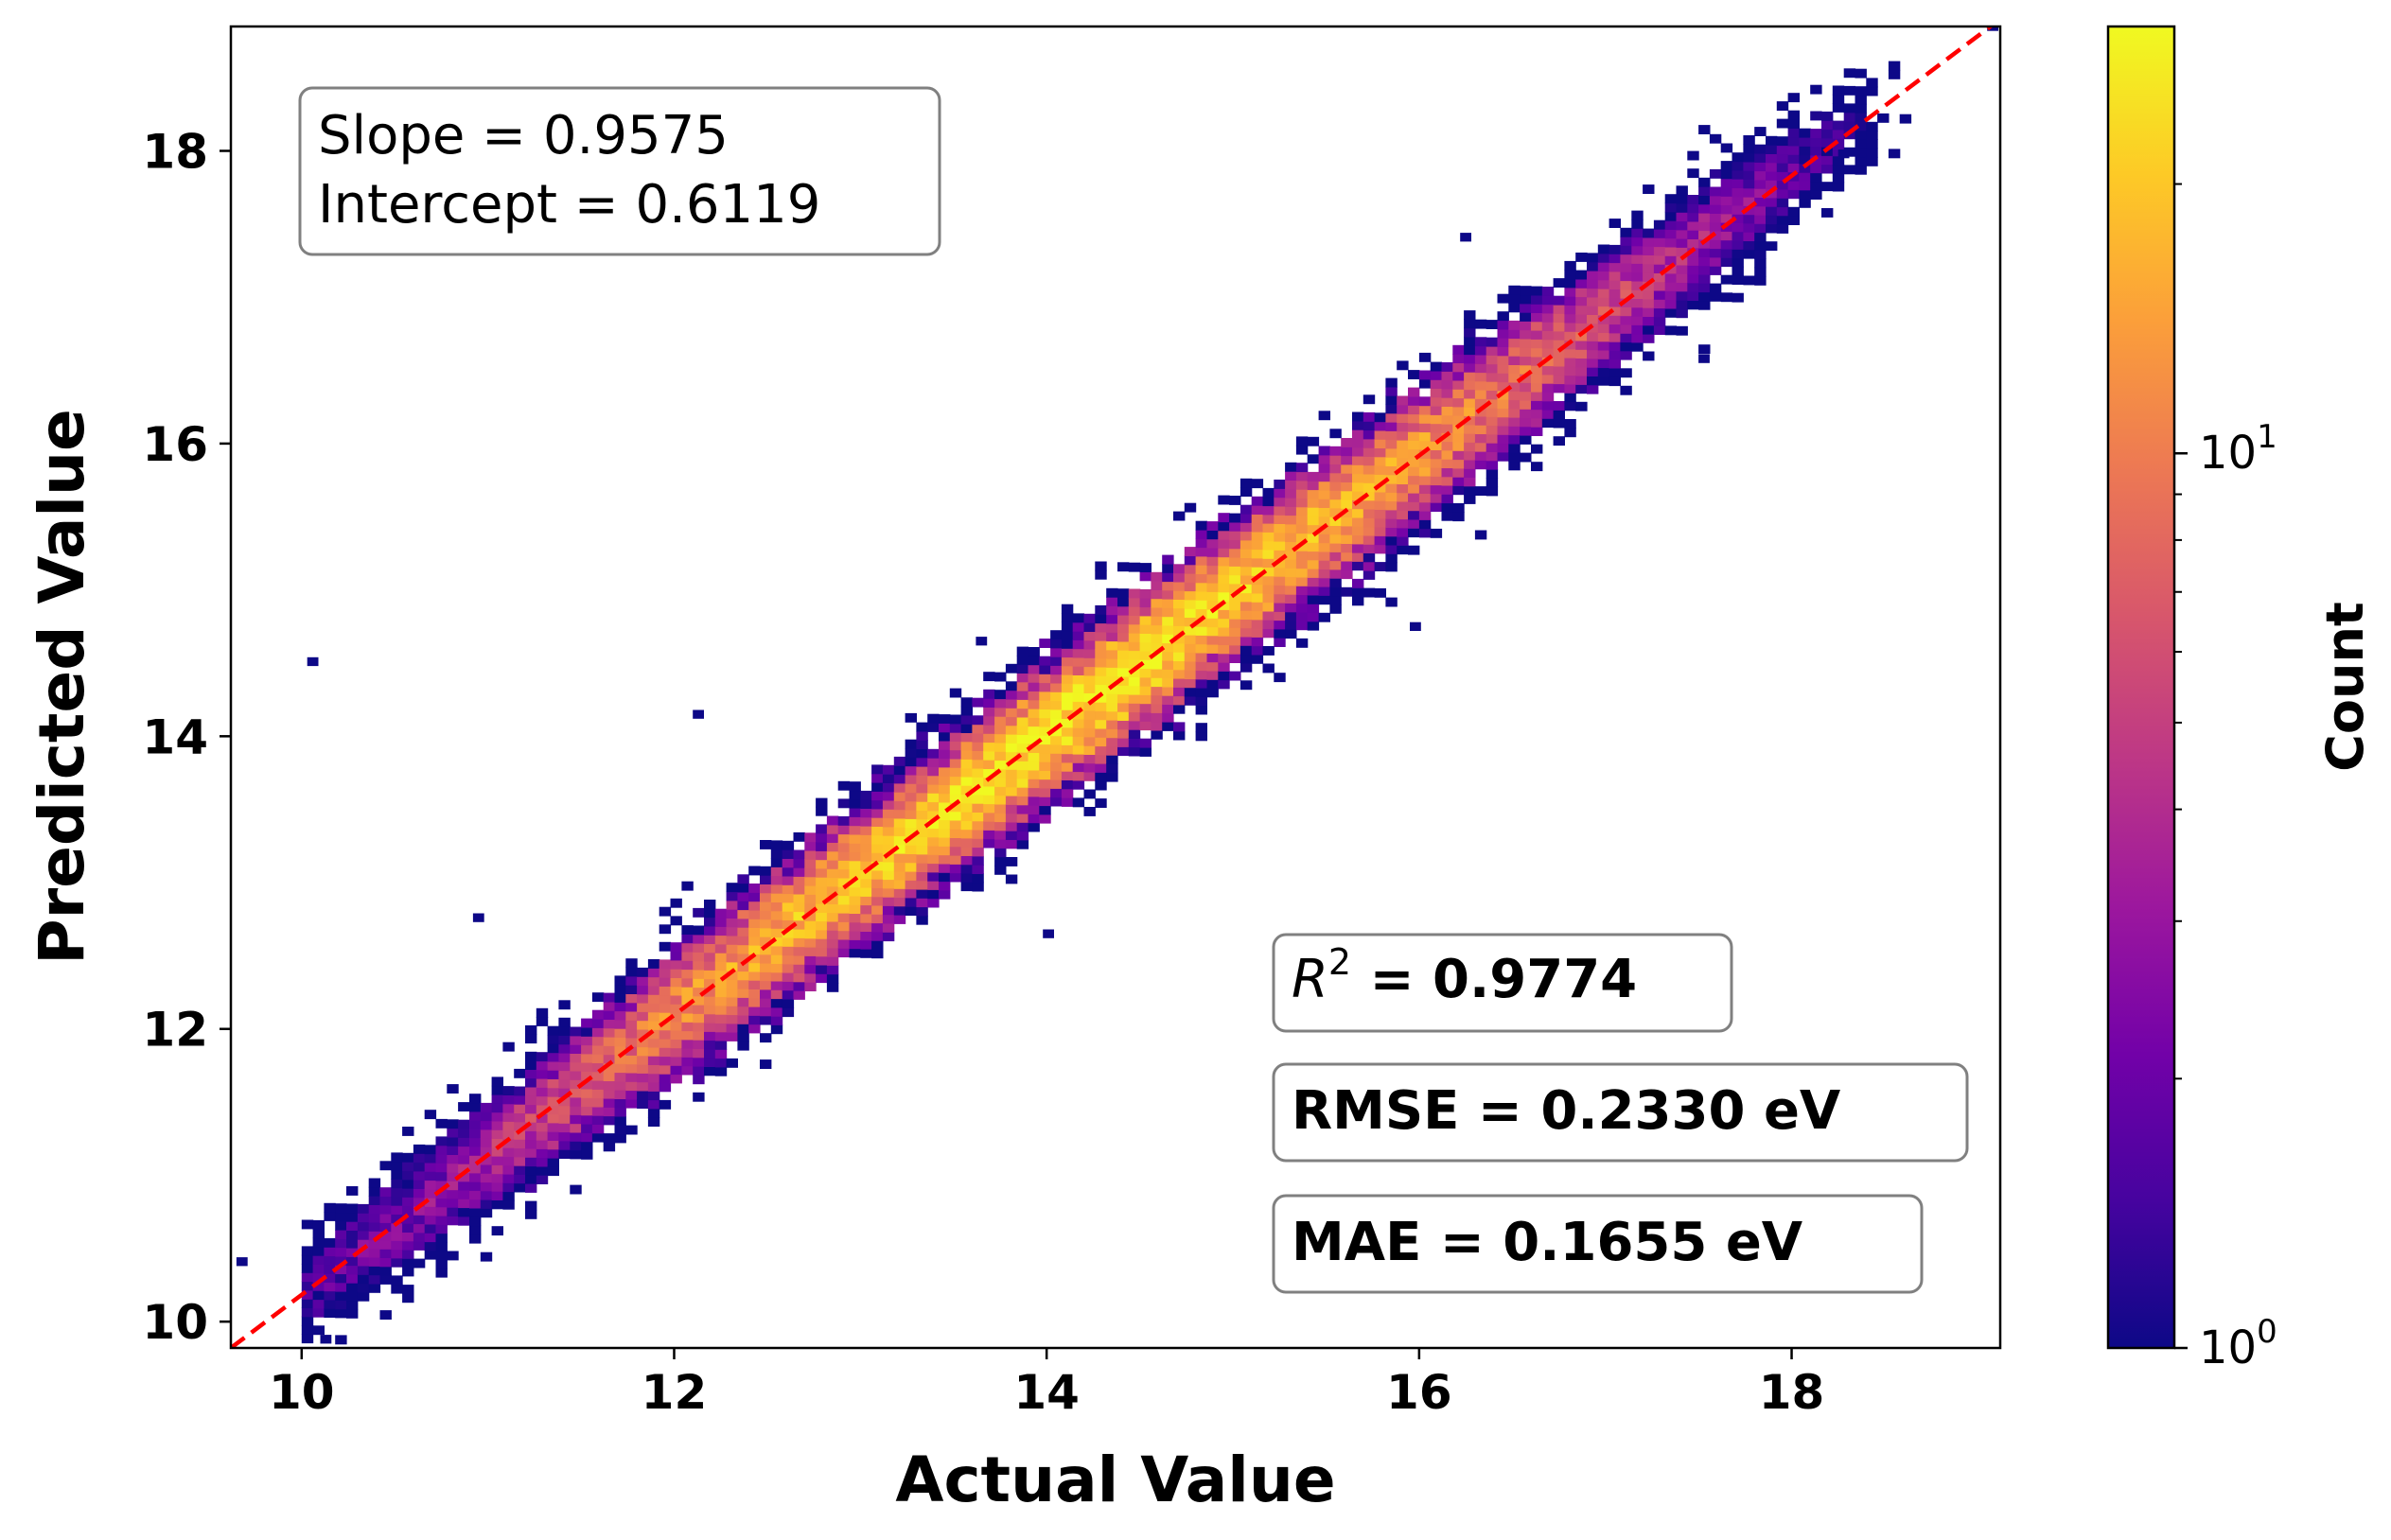 The height and width of the screenshot is (1540, 2391). What do you see at coordinates (175, 445) in the screenshot?
I see `y-tick-label: 16` at bounding box center [175, 445].